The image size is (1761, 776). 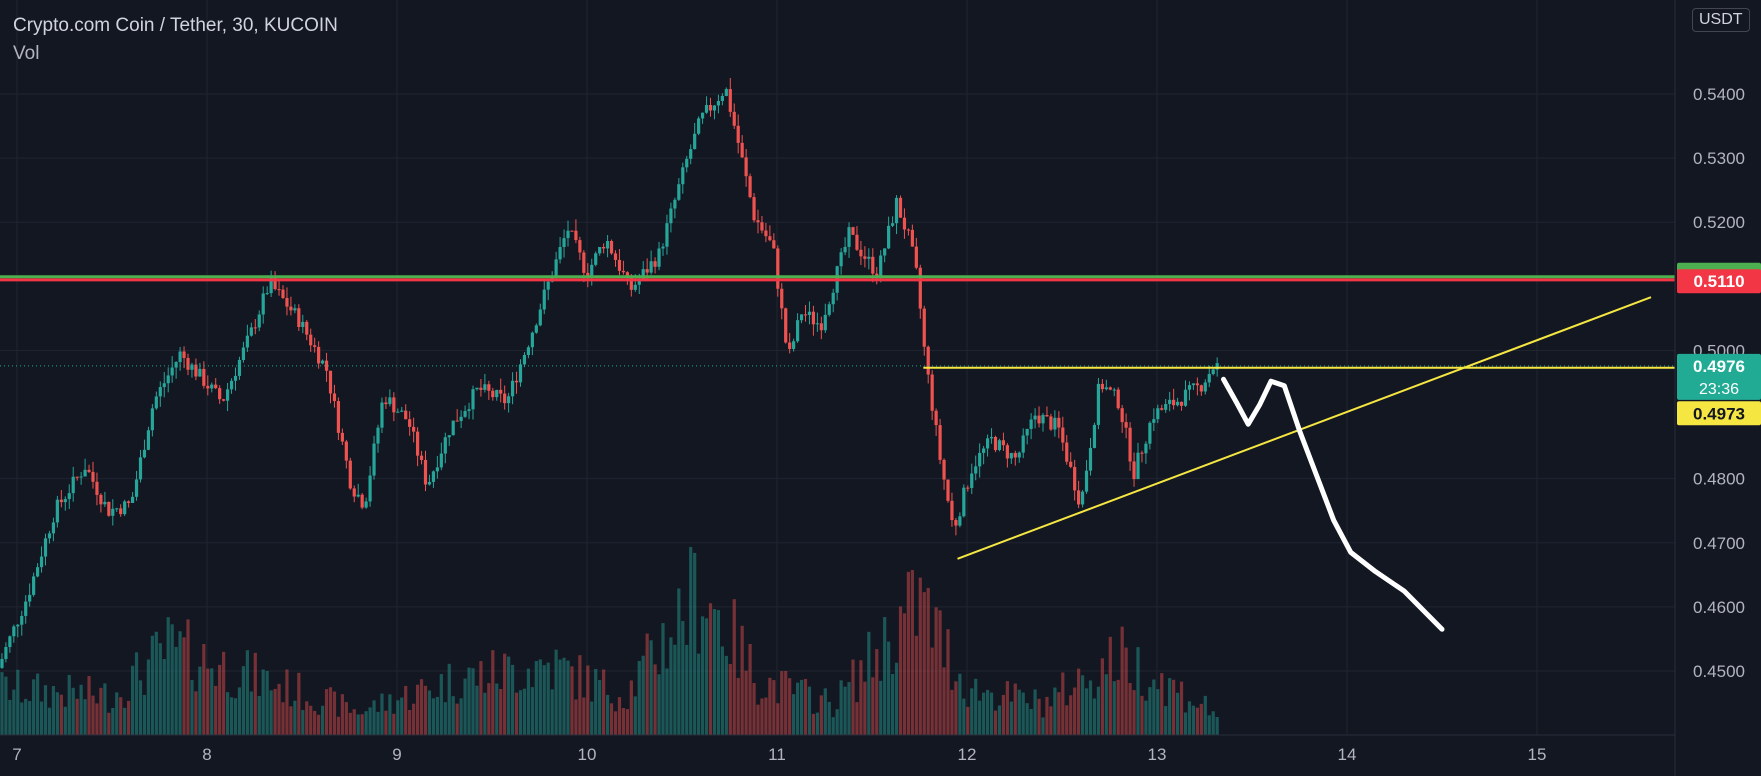 What do you see at coordinates (1721, 20) in the screenshot?
I see `currency-button: USDT` at bounding box center [1721, 20].